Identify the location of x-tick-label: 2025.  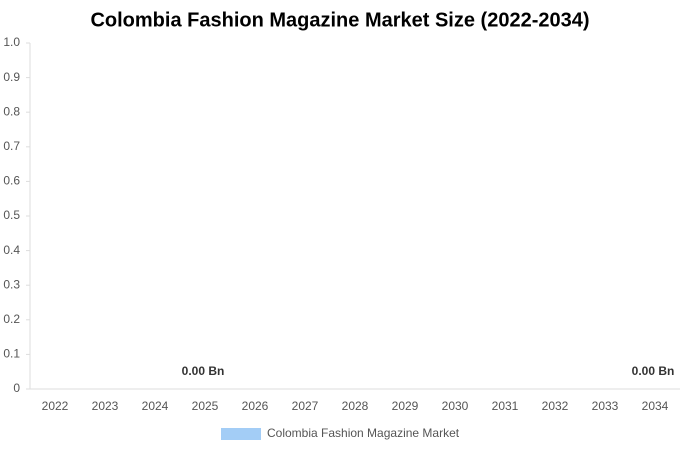
(205, 406).